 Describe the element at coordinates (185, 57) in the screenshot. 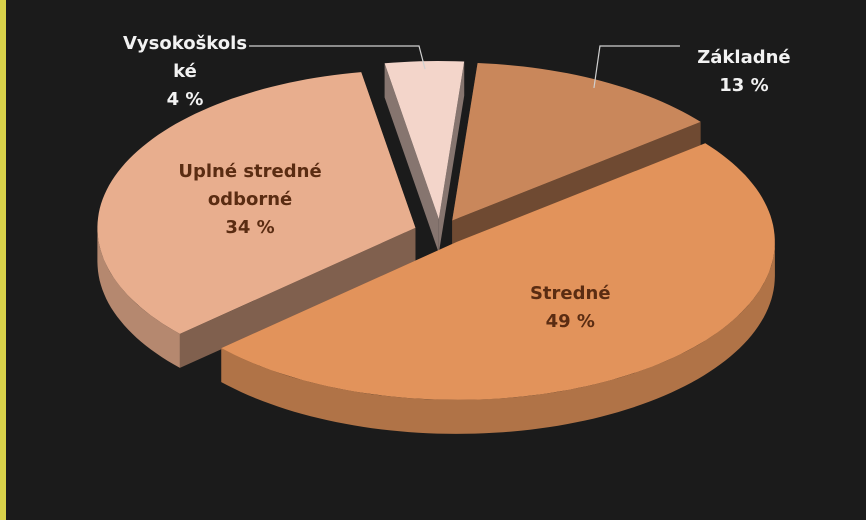

I see `slice-name: Vysokoškolské` at that location.